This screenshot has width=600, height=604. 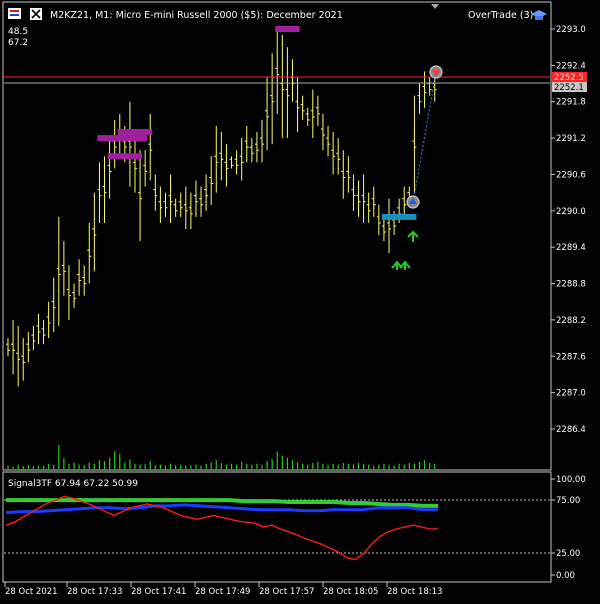 What do you see at coordinates (94, 592) in the screenshot?
I see `time-label: 28 Oct 17:33` at bounding box center [94, 592].